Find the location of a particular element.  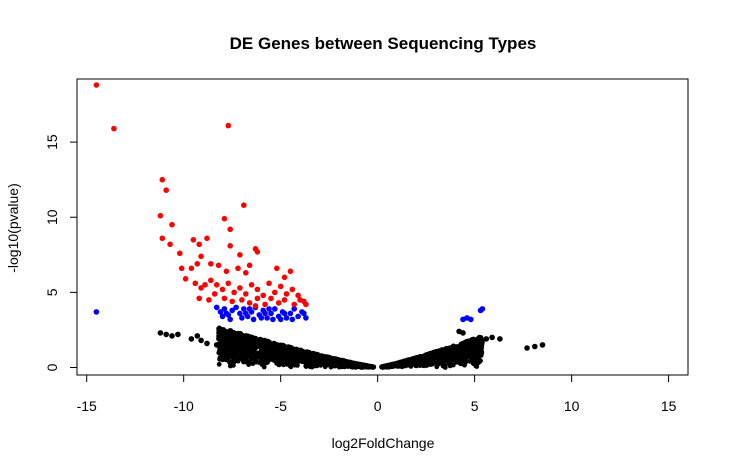

y-axis-label: -log10(pvalue) is located at coordinates (13, 228).